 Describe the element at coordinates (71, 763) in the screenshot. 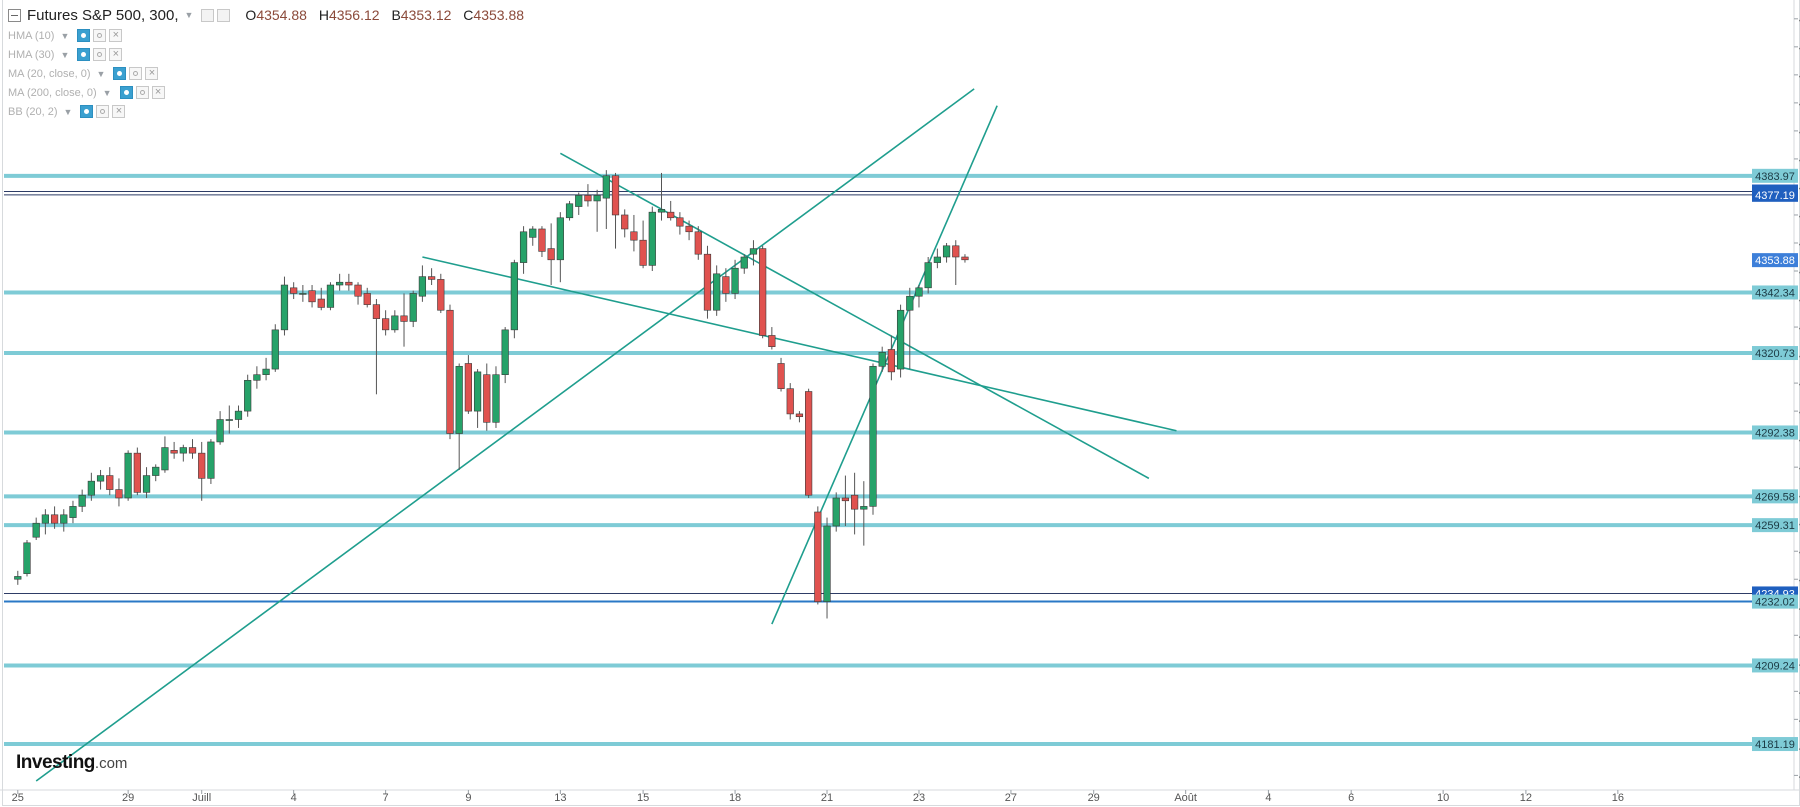

I see `investing-logo: Investing.com` at that location.